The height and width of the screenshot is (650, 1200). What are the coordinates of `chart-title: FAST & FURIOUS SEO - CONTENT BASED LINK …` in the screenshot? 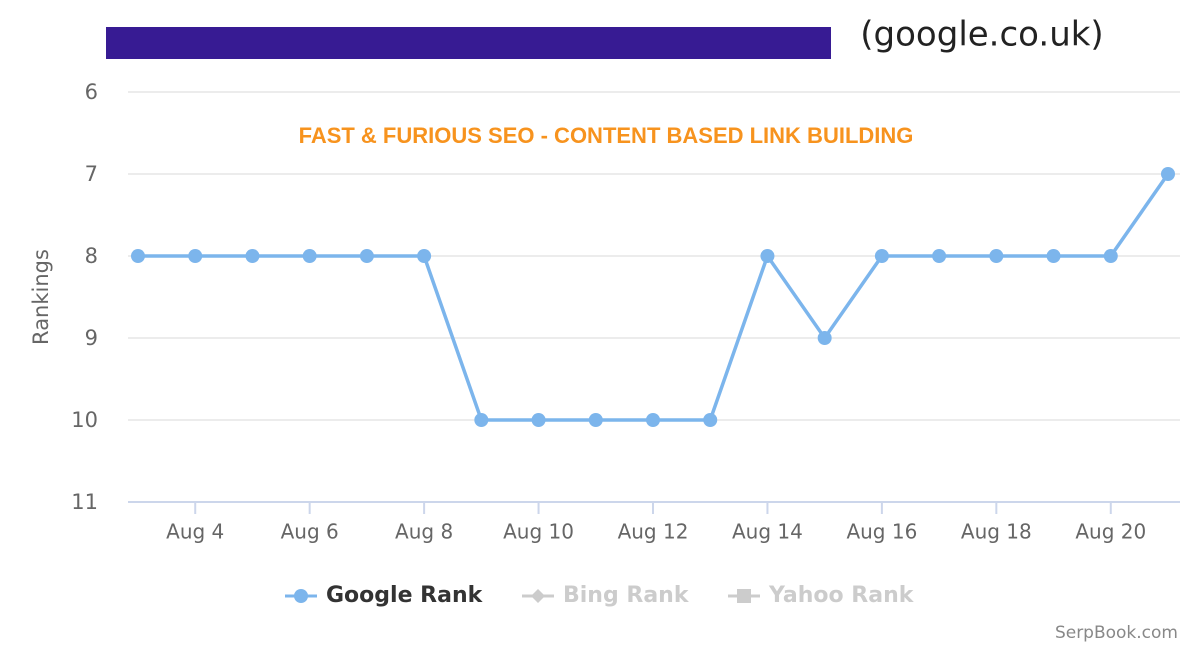 It's located at (606, 135).